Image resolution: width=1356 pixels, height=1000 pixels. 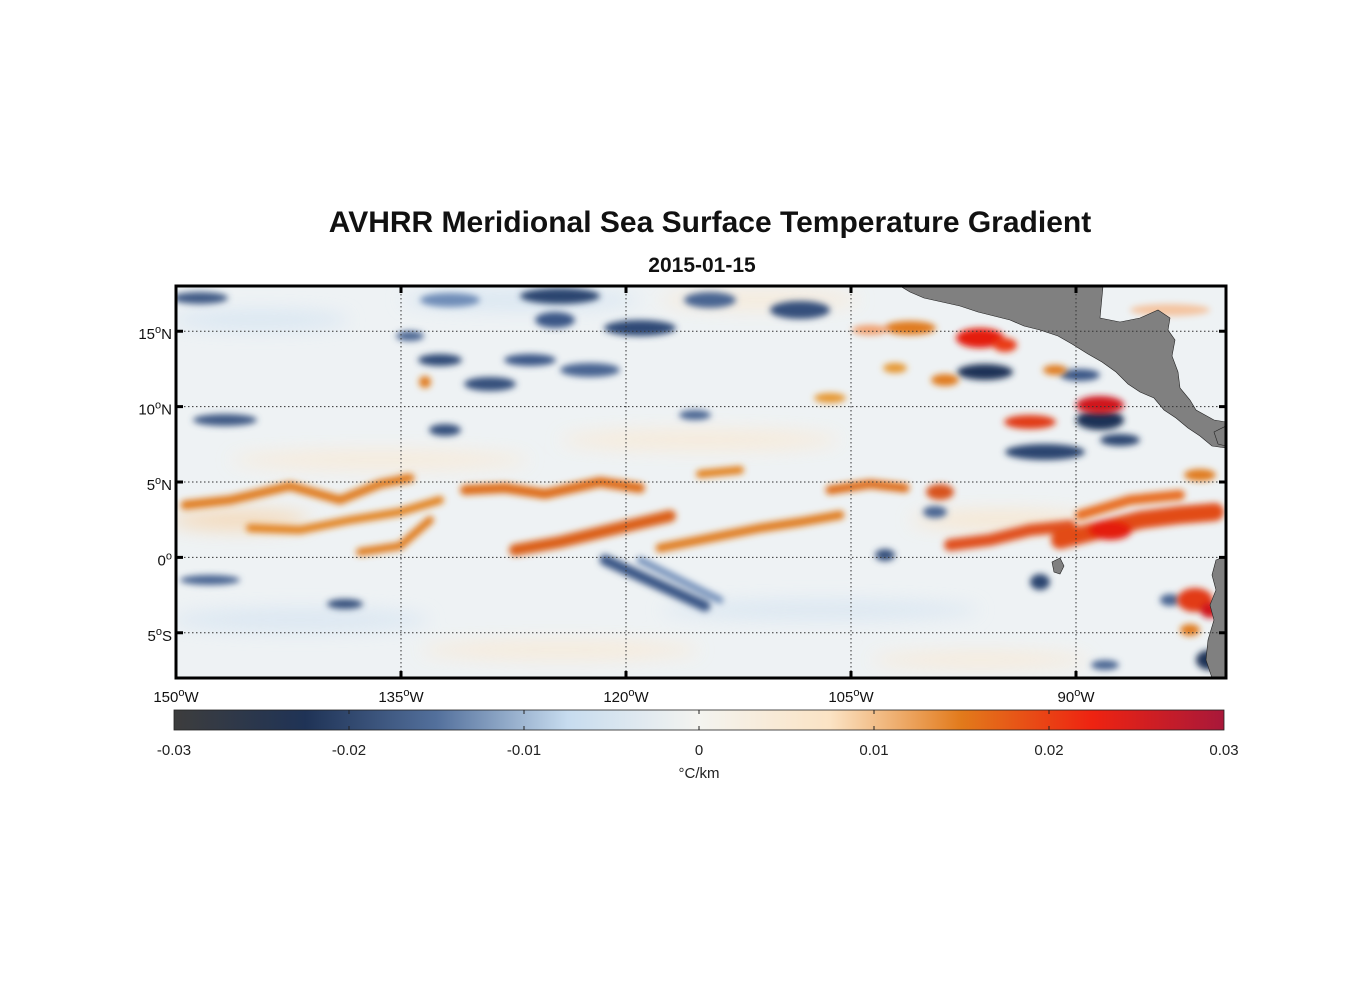 I want to click on colorbar-tick-label: 0, so click(x=699, y=750).